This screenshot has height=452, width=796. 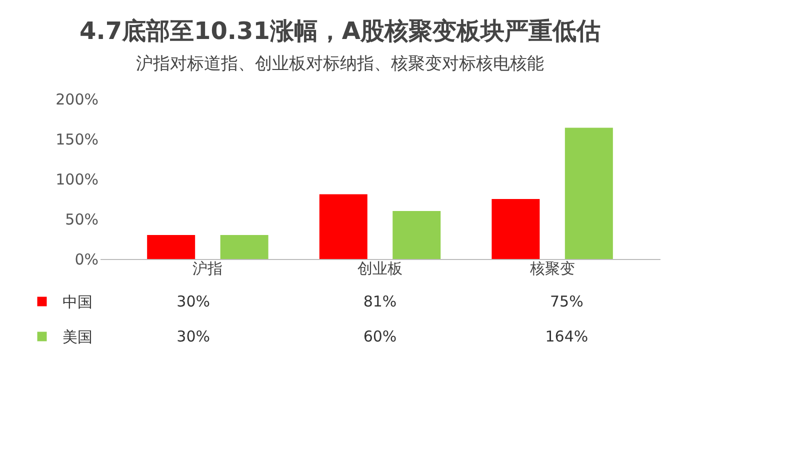 What do you see at coordinates (207, 269) in the screenshot?
I see `x-tick-label: 沪指` at bounding box center [207, 269].